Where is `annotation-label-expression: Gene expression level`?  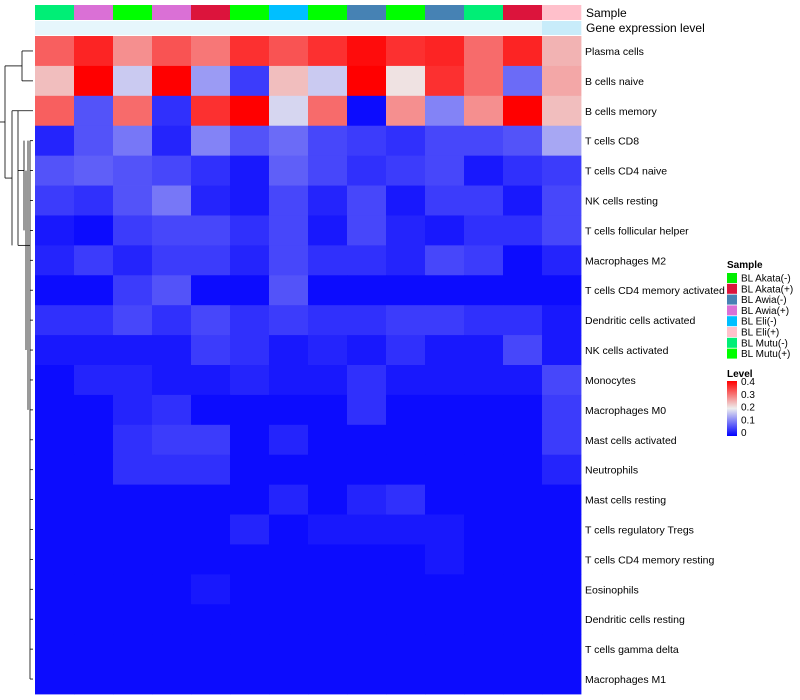 annotation-label-expression: Gene expression level is located at coordinates (645, 28).